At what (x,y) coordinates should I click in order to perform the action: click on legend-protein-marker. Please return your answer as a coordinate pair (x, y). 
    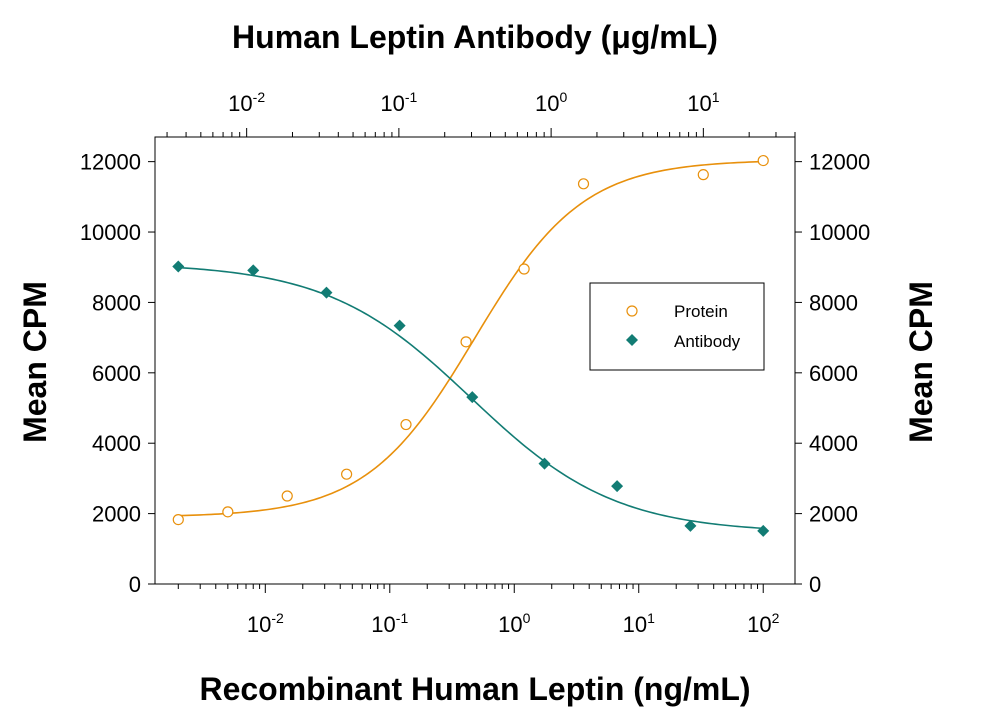
    Looking at the image, I should click on (632, 311).